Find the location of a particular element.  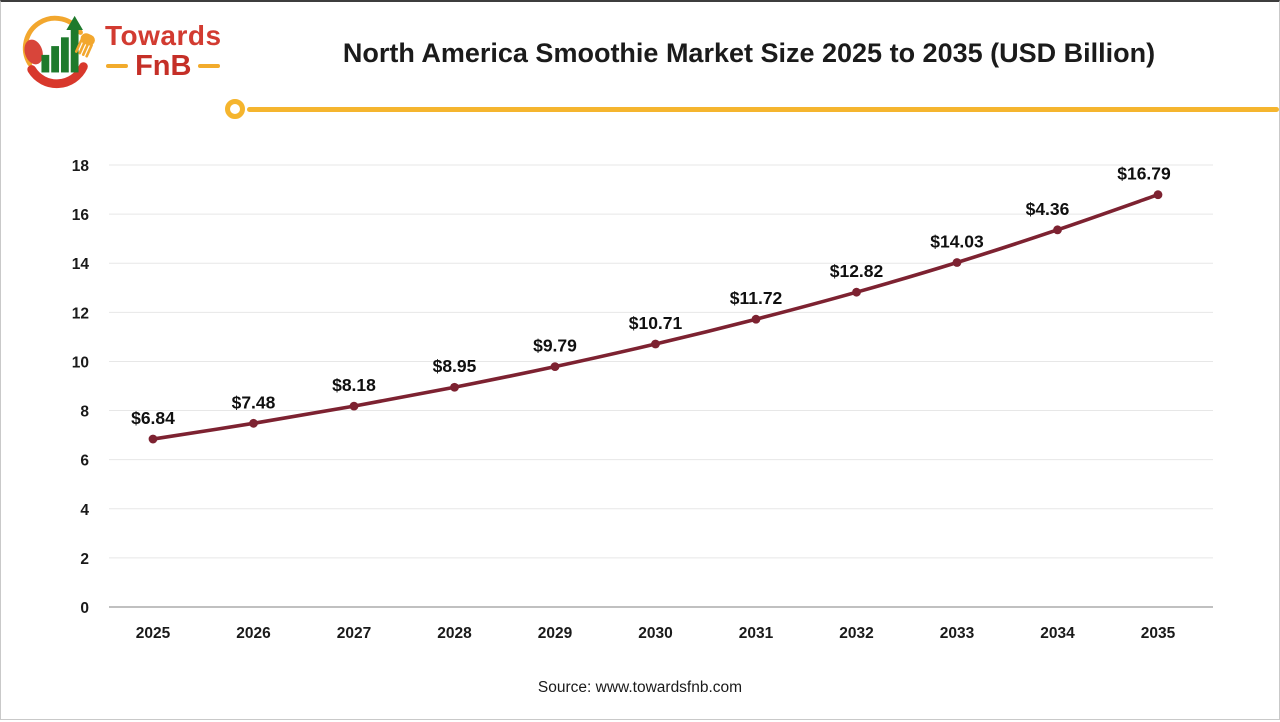

logo-arc-bottom is located at coordinates (57, 75).